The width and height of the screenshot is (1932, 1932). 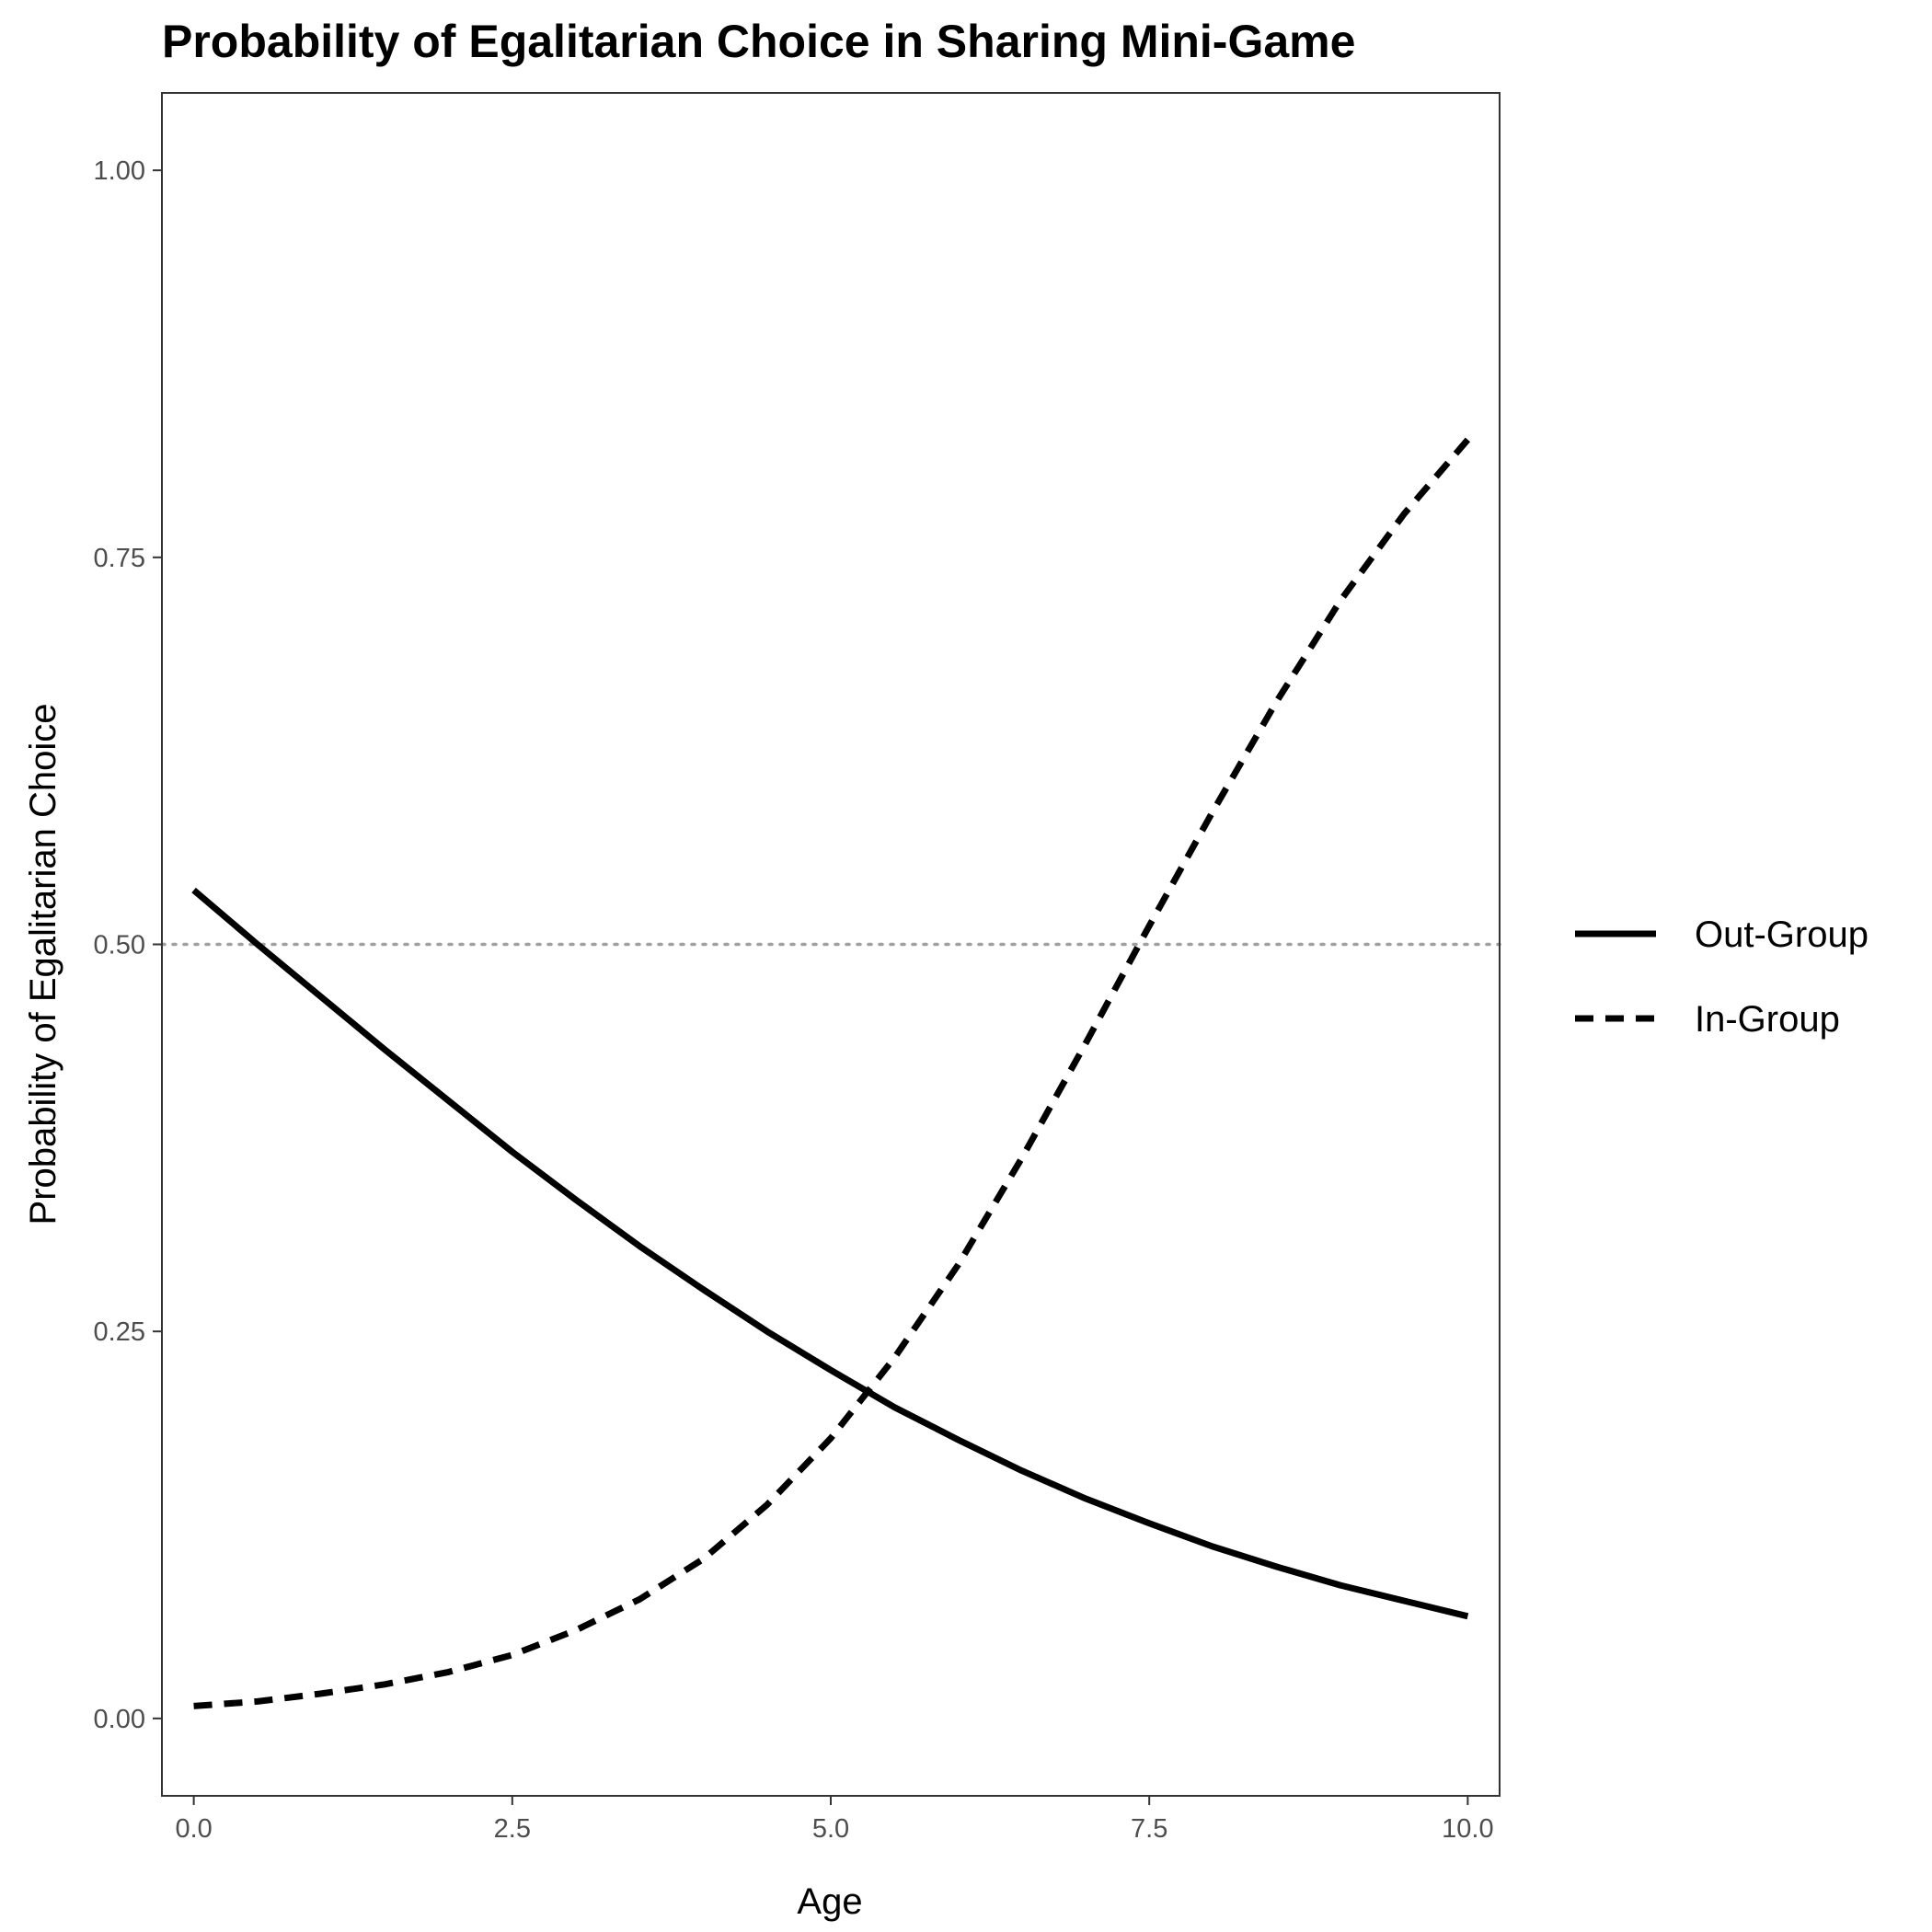 I want to click on legend-label: In-Group, so click(x=1767, y=1020).